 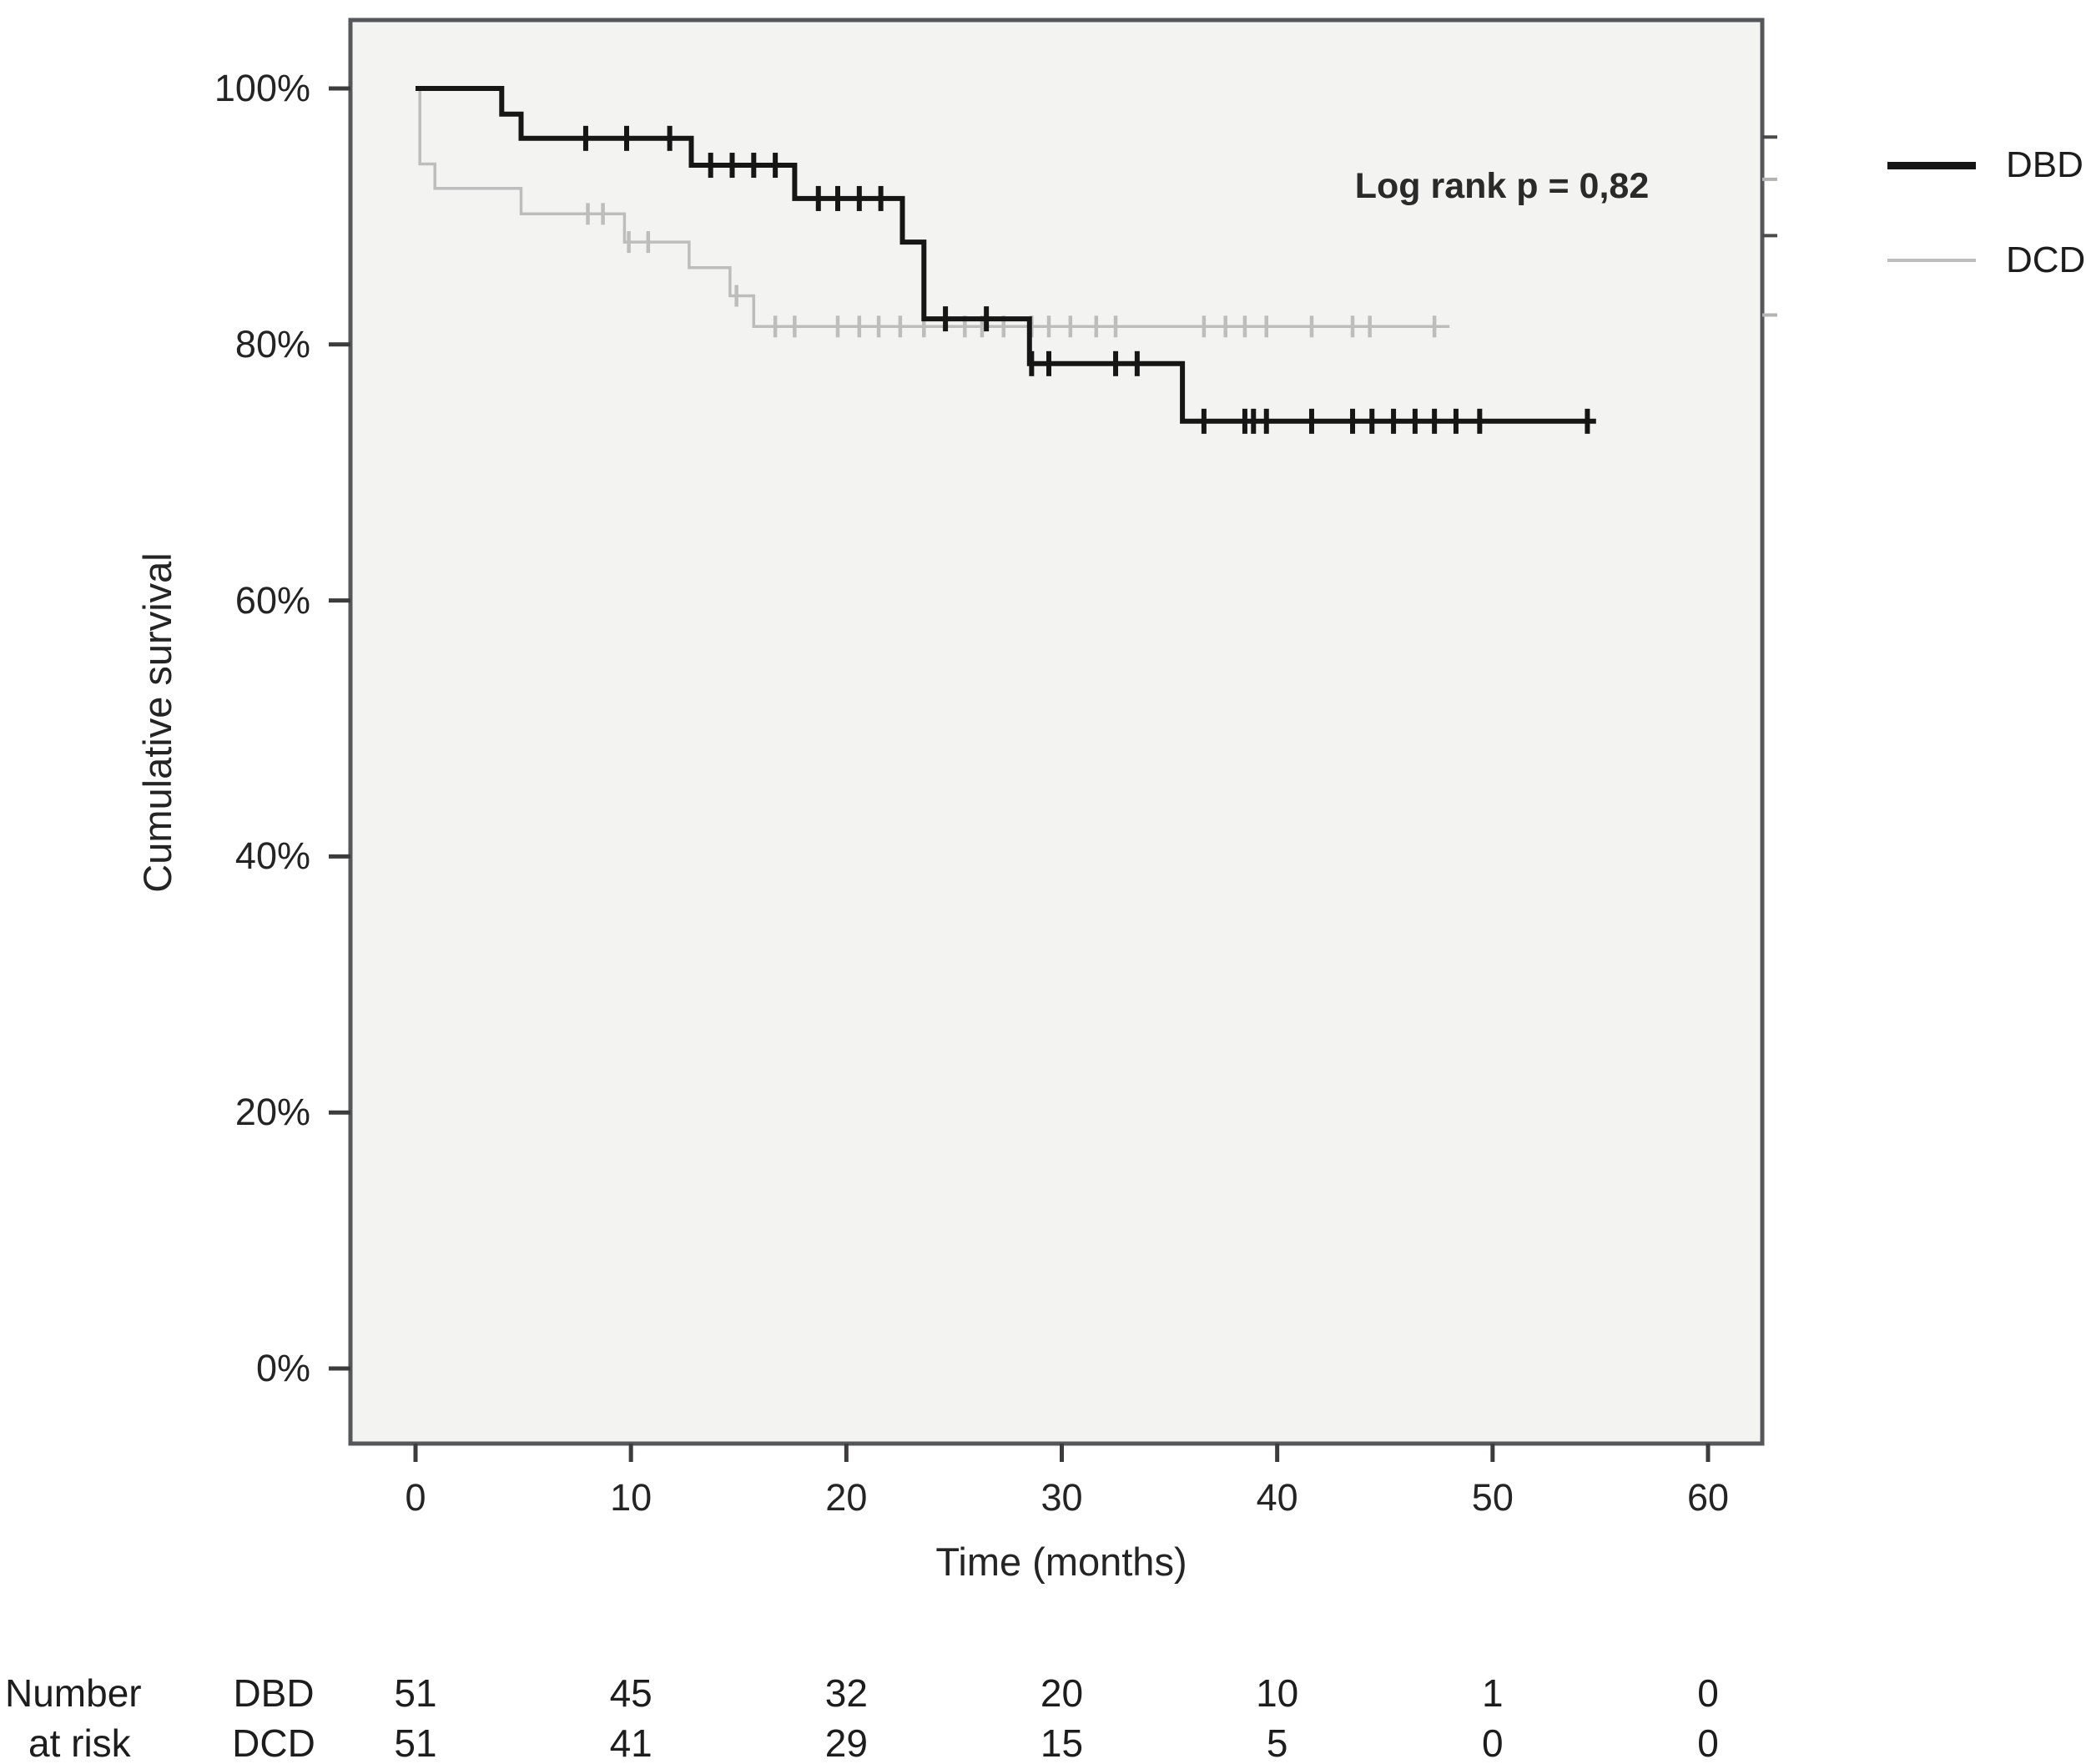 What do you see at coordinates (1932, 260) in the screenshot?
I see `dcd-line-swatch` at bounding box center [1932, 260].